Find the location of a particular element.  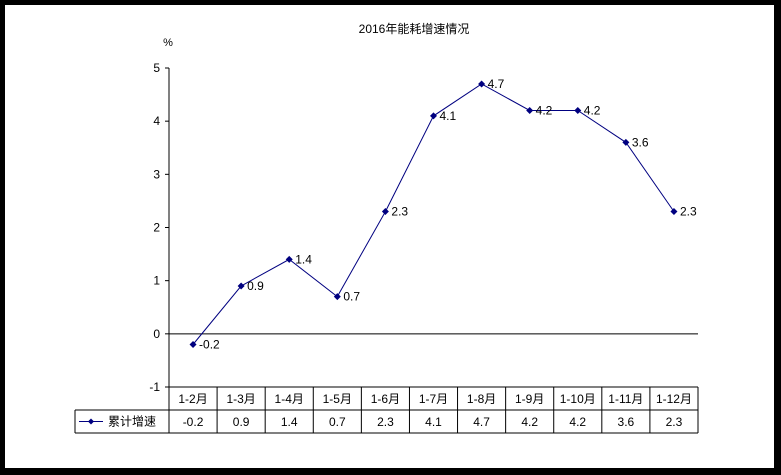

table-value-cell: 4.7 is located at coordinates (481, 422).